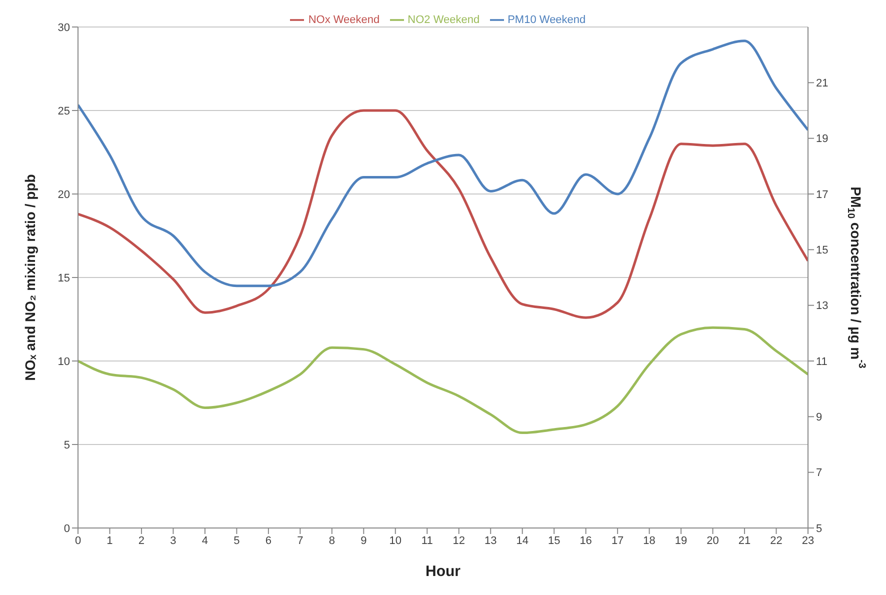 The height and width of the screenshot is (595, 886). I want to click on x-tick-label: 12, so click(458, 540).